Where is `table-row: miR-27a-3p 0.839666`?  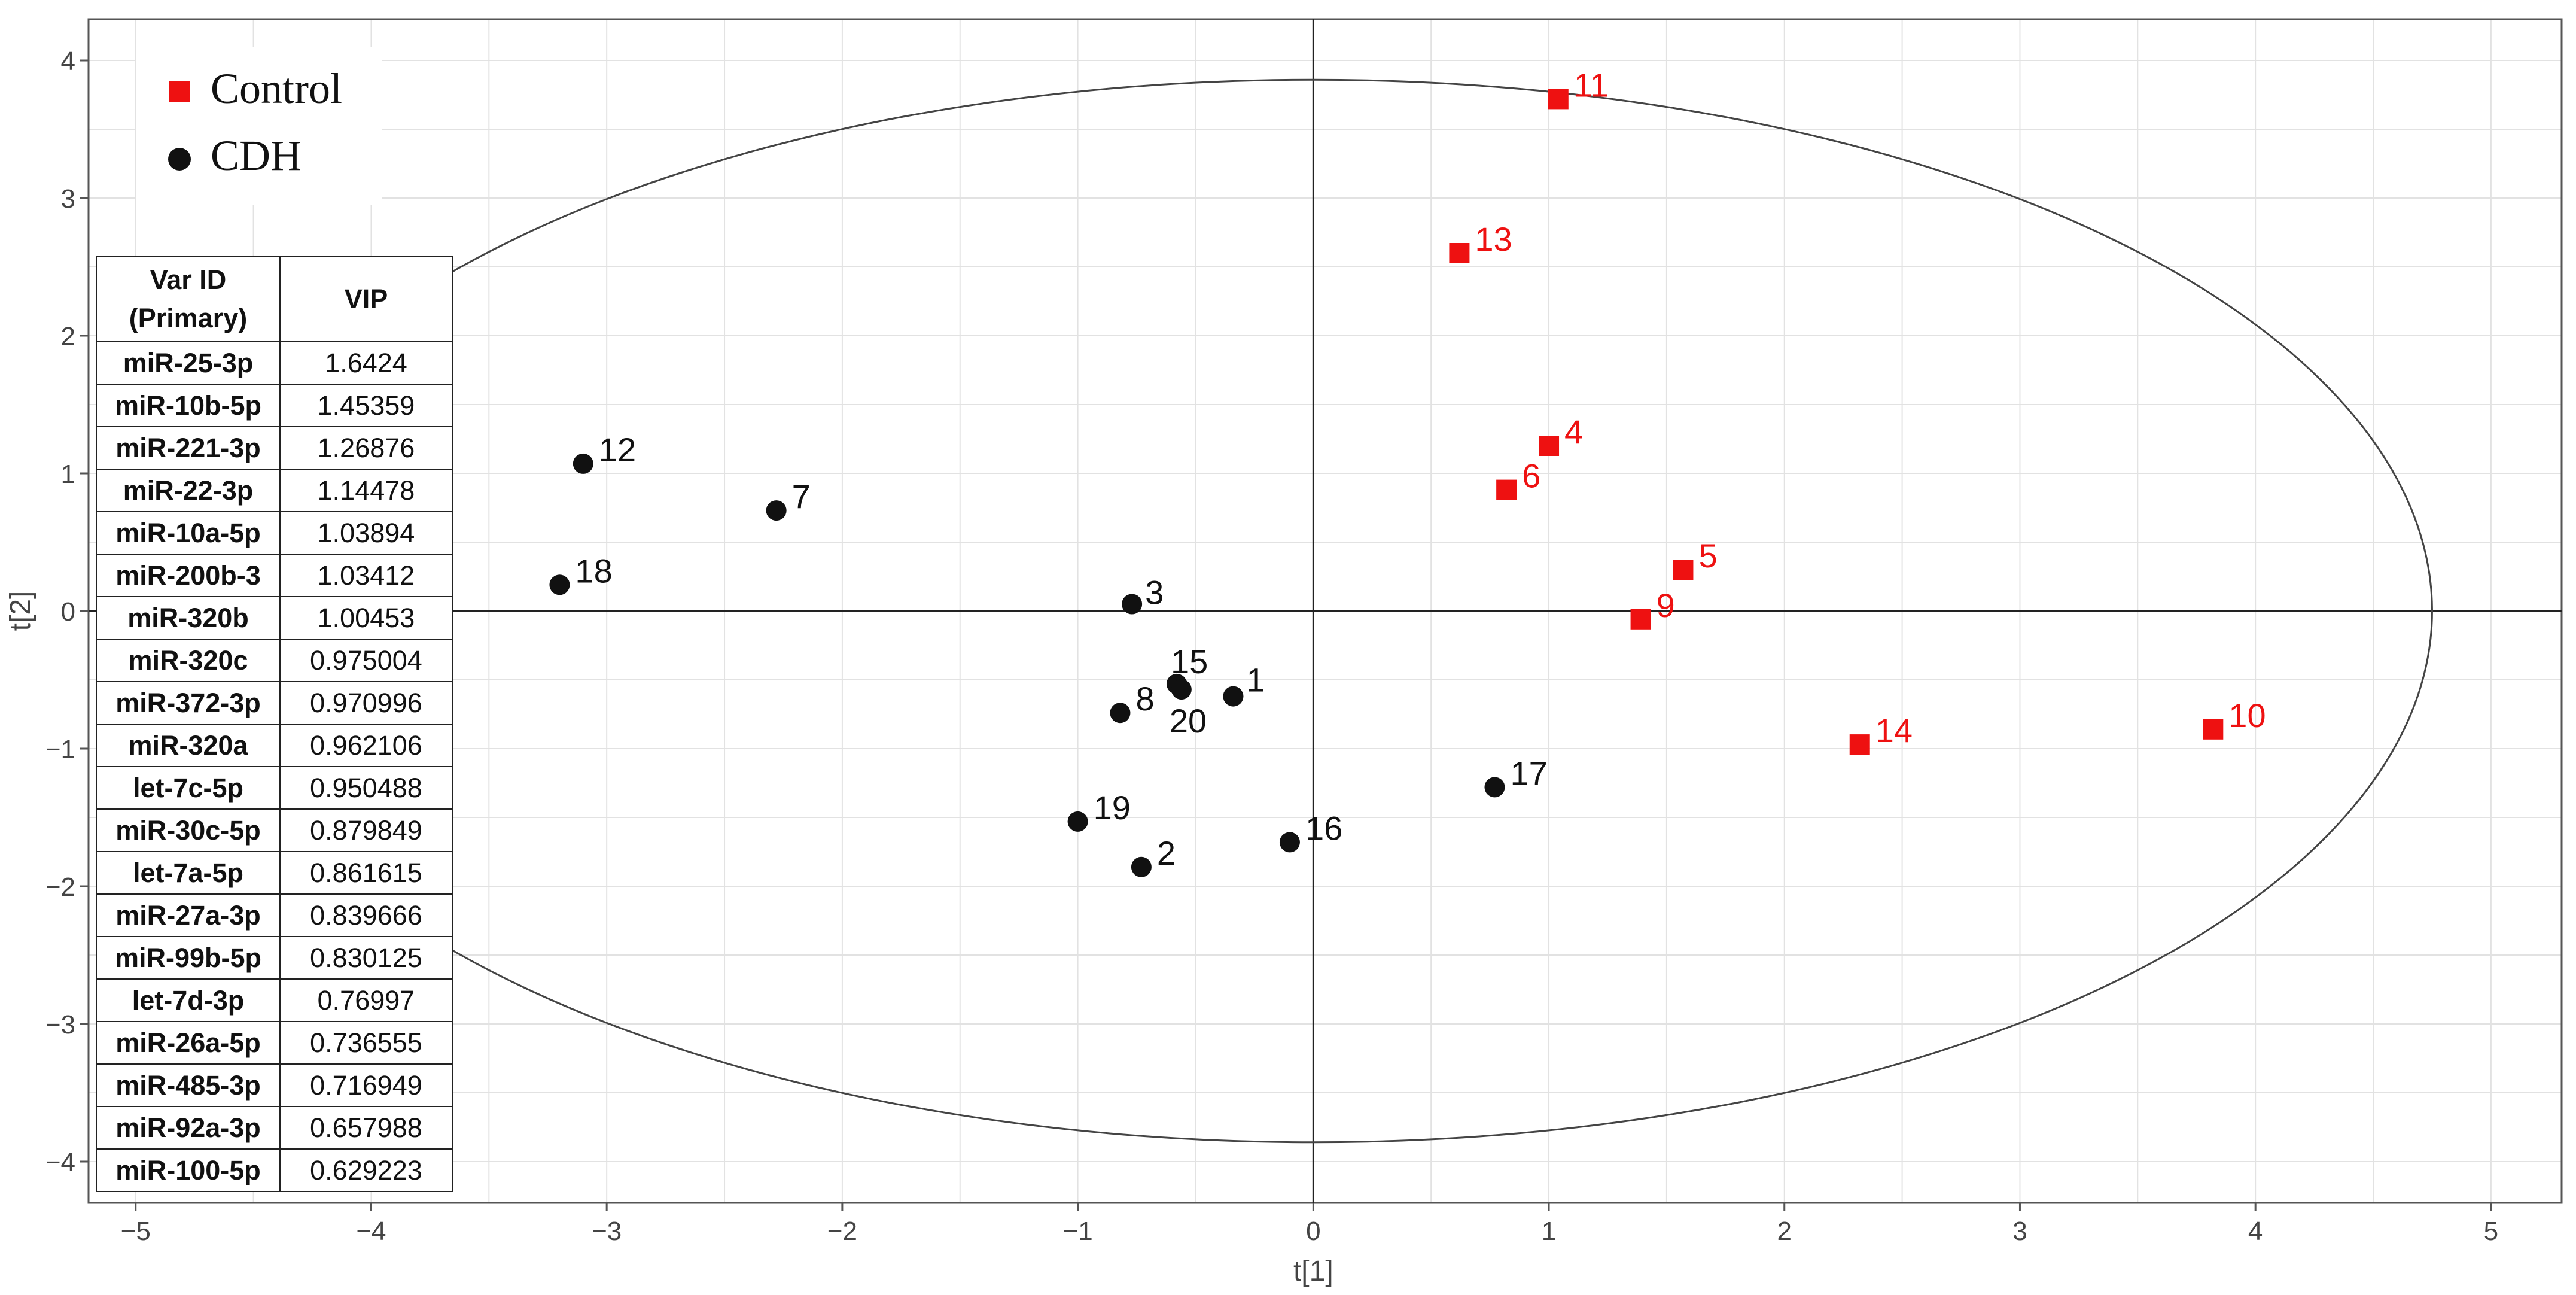
table-row: miR-27a-3p 0.839666 is located at coordinates (274, 915).